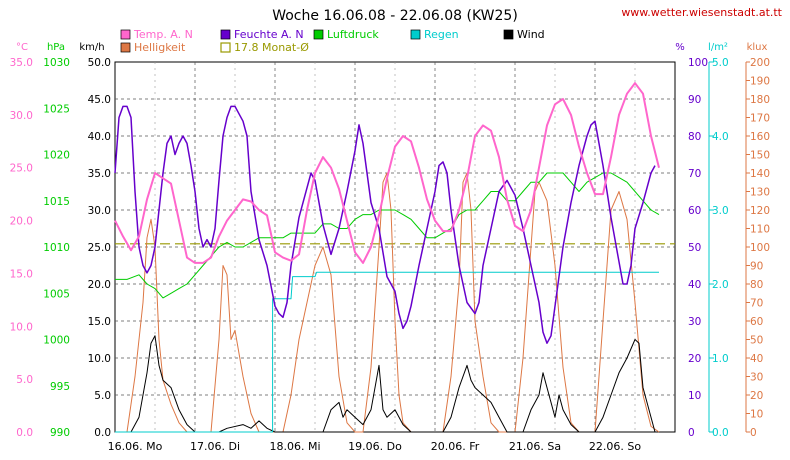 The width and height of the screenshot is (790, 460). Describe the element at coordinates (375, 446) in the screenshot. I see `day-label: 19.06. Do` at that location.